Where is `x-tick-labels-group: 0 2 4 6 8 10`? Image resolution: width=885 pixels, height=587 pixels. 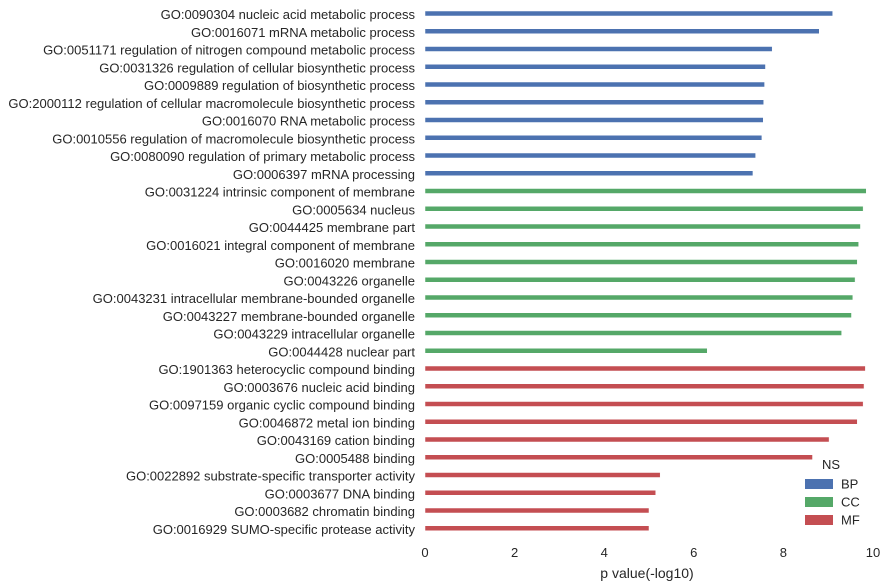
x-tick-labels-group: 0 2 4 6 8 10 is located at coordinates (650, 552).